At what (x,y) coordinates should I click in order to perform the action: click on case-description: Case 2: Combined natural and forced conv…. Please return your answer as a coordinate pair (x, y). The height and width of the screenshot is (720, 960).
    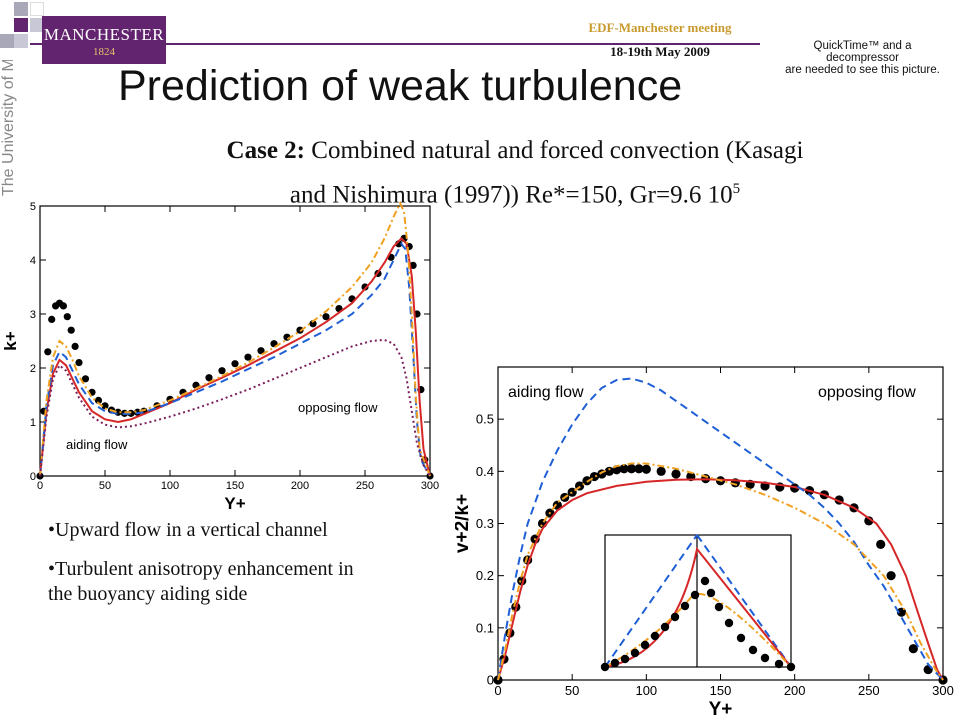
    Looking at the image, I should click on (515, 173).